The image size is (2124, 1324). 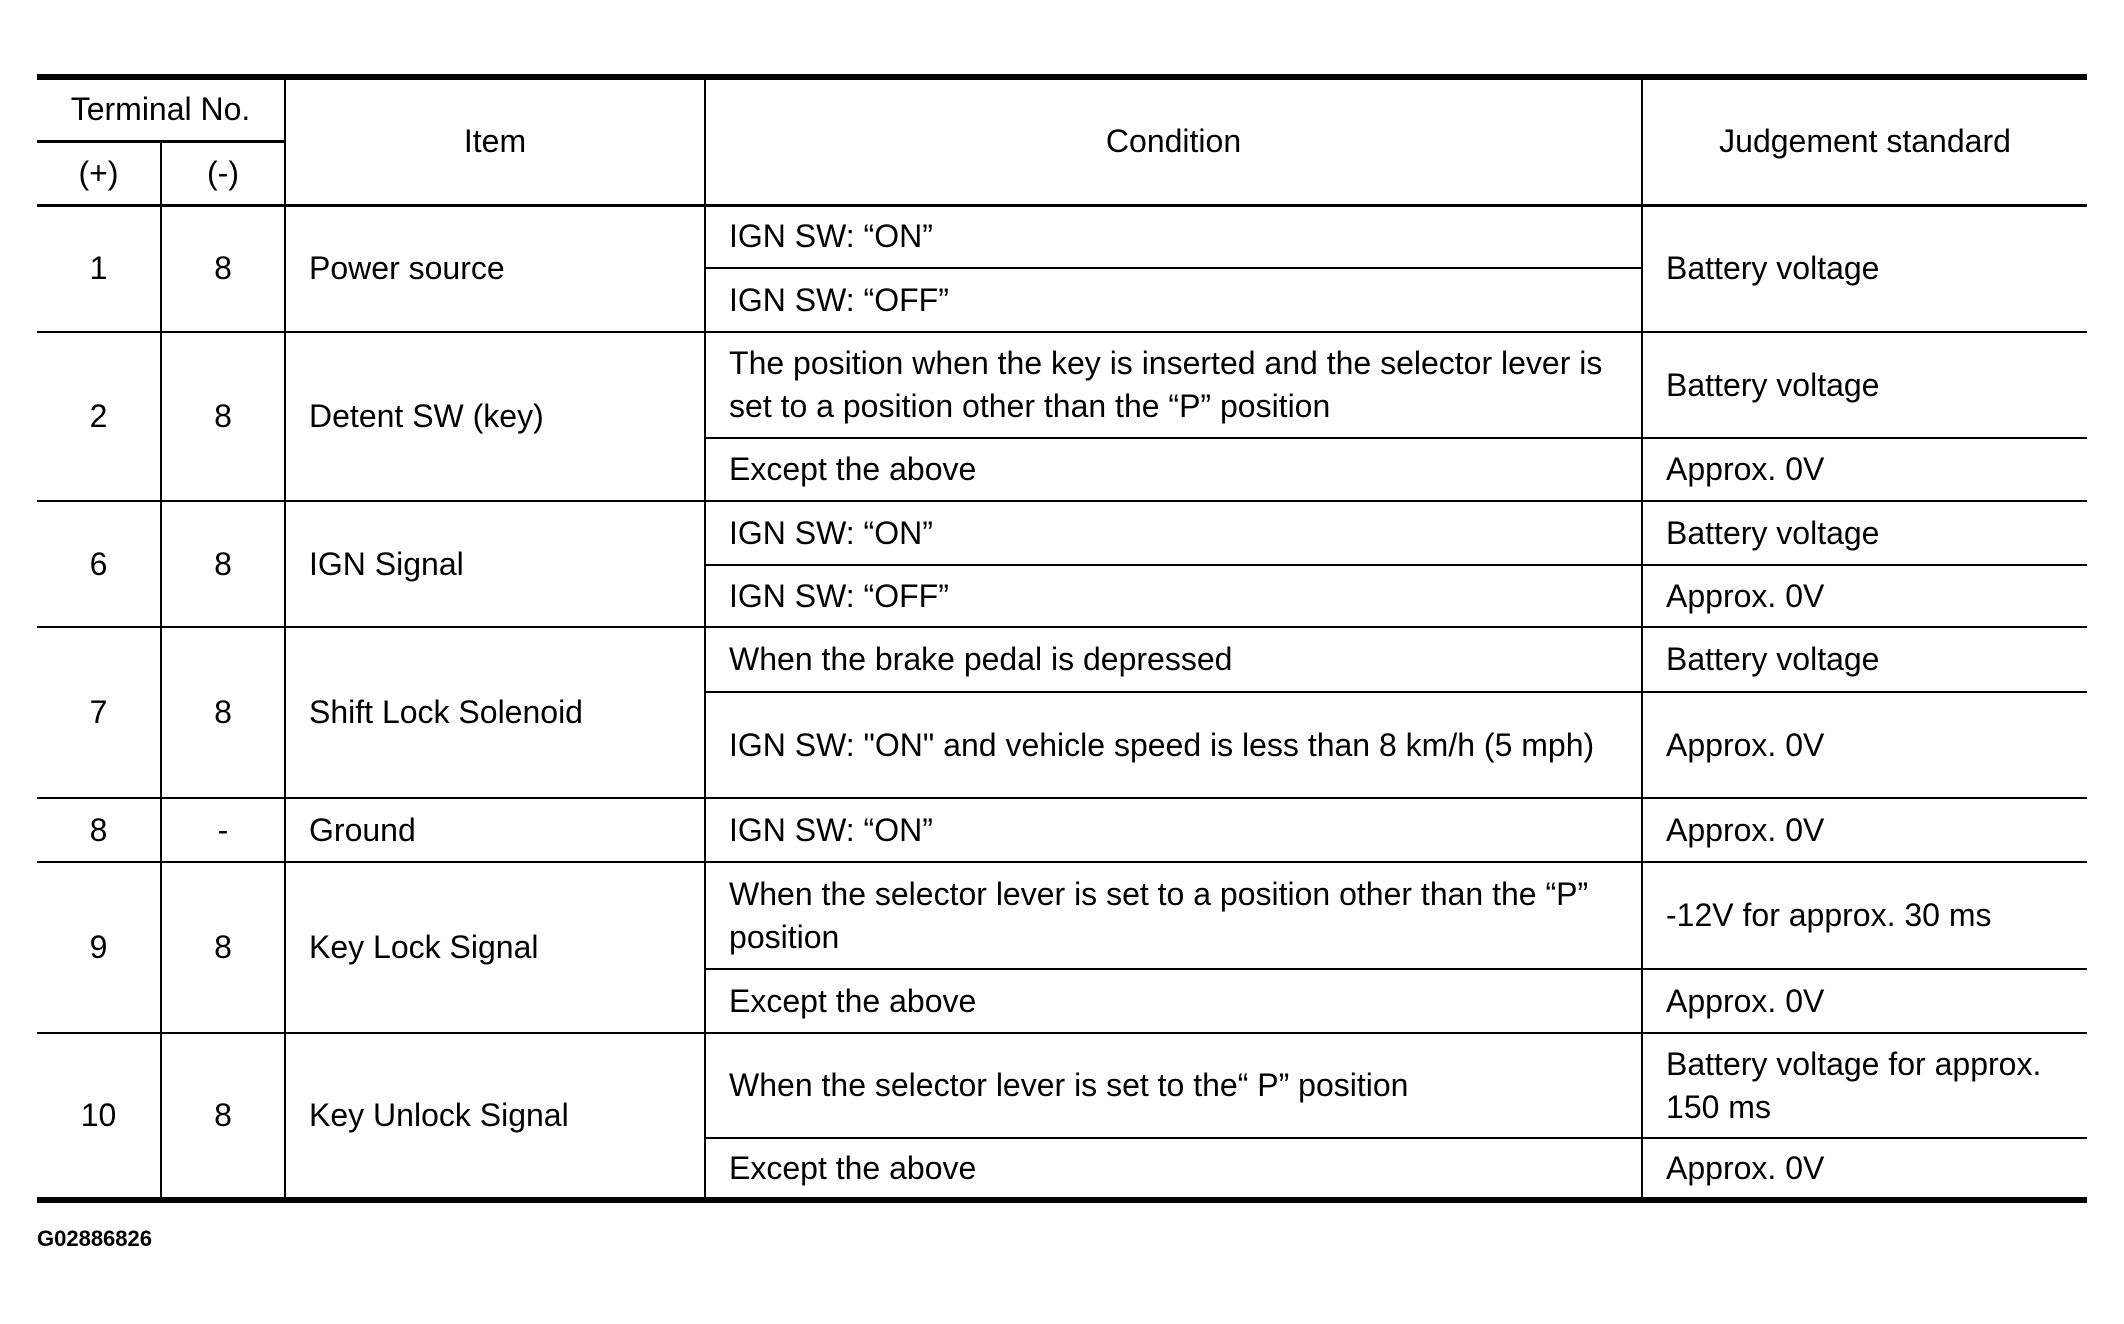 What do you see at coordinates (99, 830) in the screenshot?
I see `terminal-plus: 8` at bounding box center [99, 830].